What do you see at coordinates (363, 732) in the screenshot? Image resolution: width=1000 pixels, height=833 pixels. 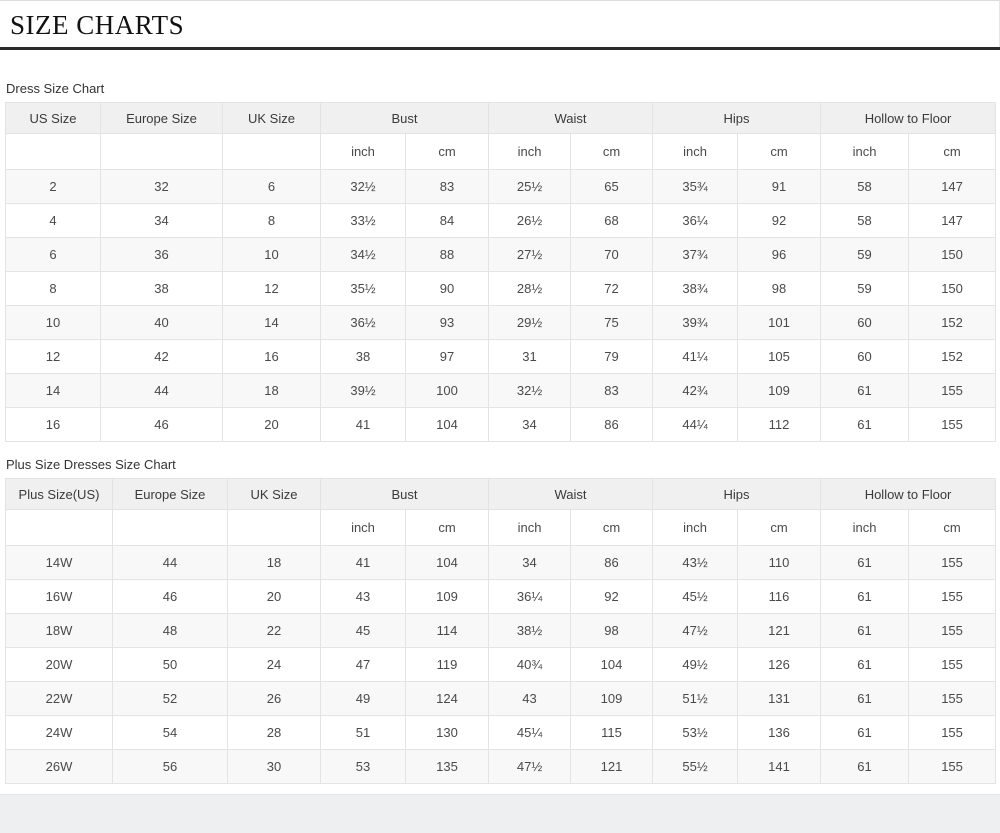 I see `table-cell: 51` at bounding box center [363, 732].